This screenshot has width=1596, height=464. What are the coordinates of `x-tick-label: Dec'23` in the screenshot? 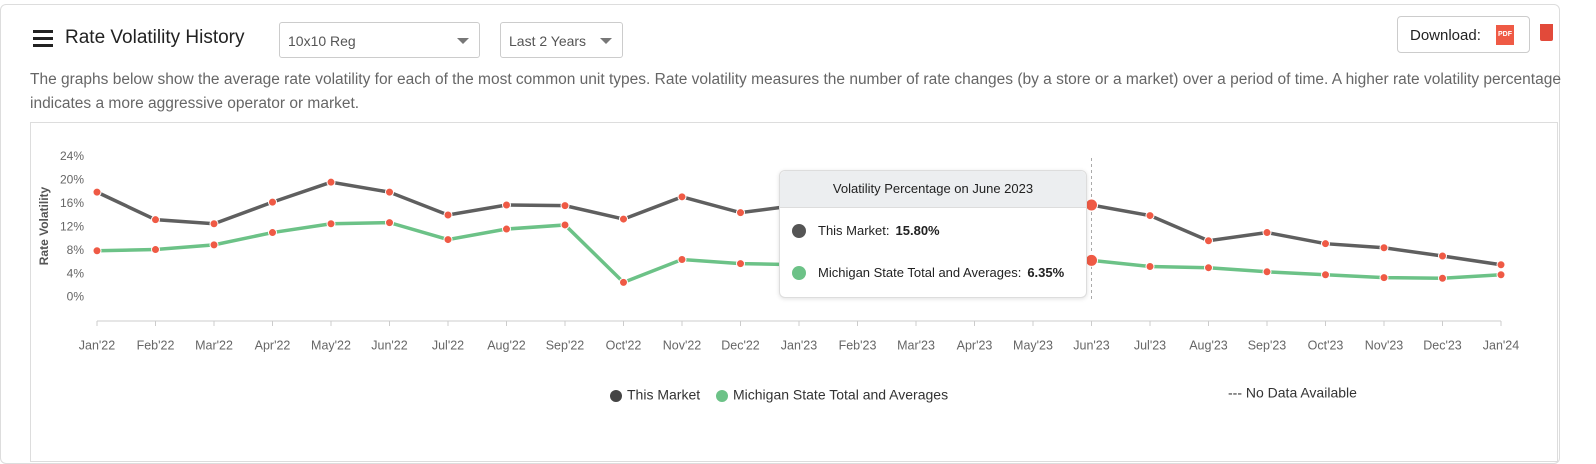 It's located at (1442, 345).